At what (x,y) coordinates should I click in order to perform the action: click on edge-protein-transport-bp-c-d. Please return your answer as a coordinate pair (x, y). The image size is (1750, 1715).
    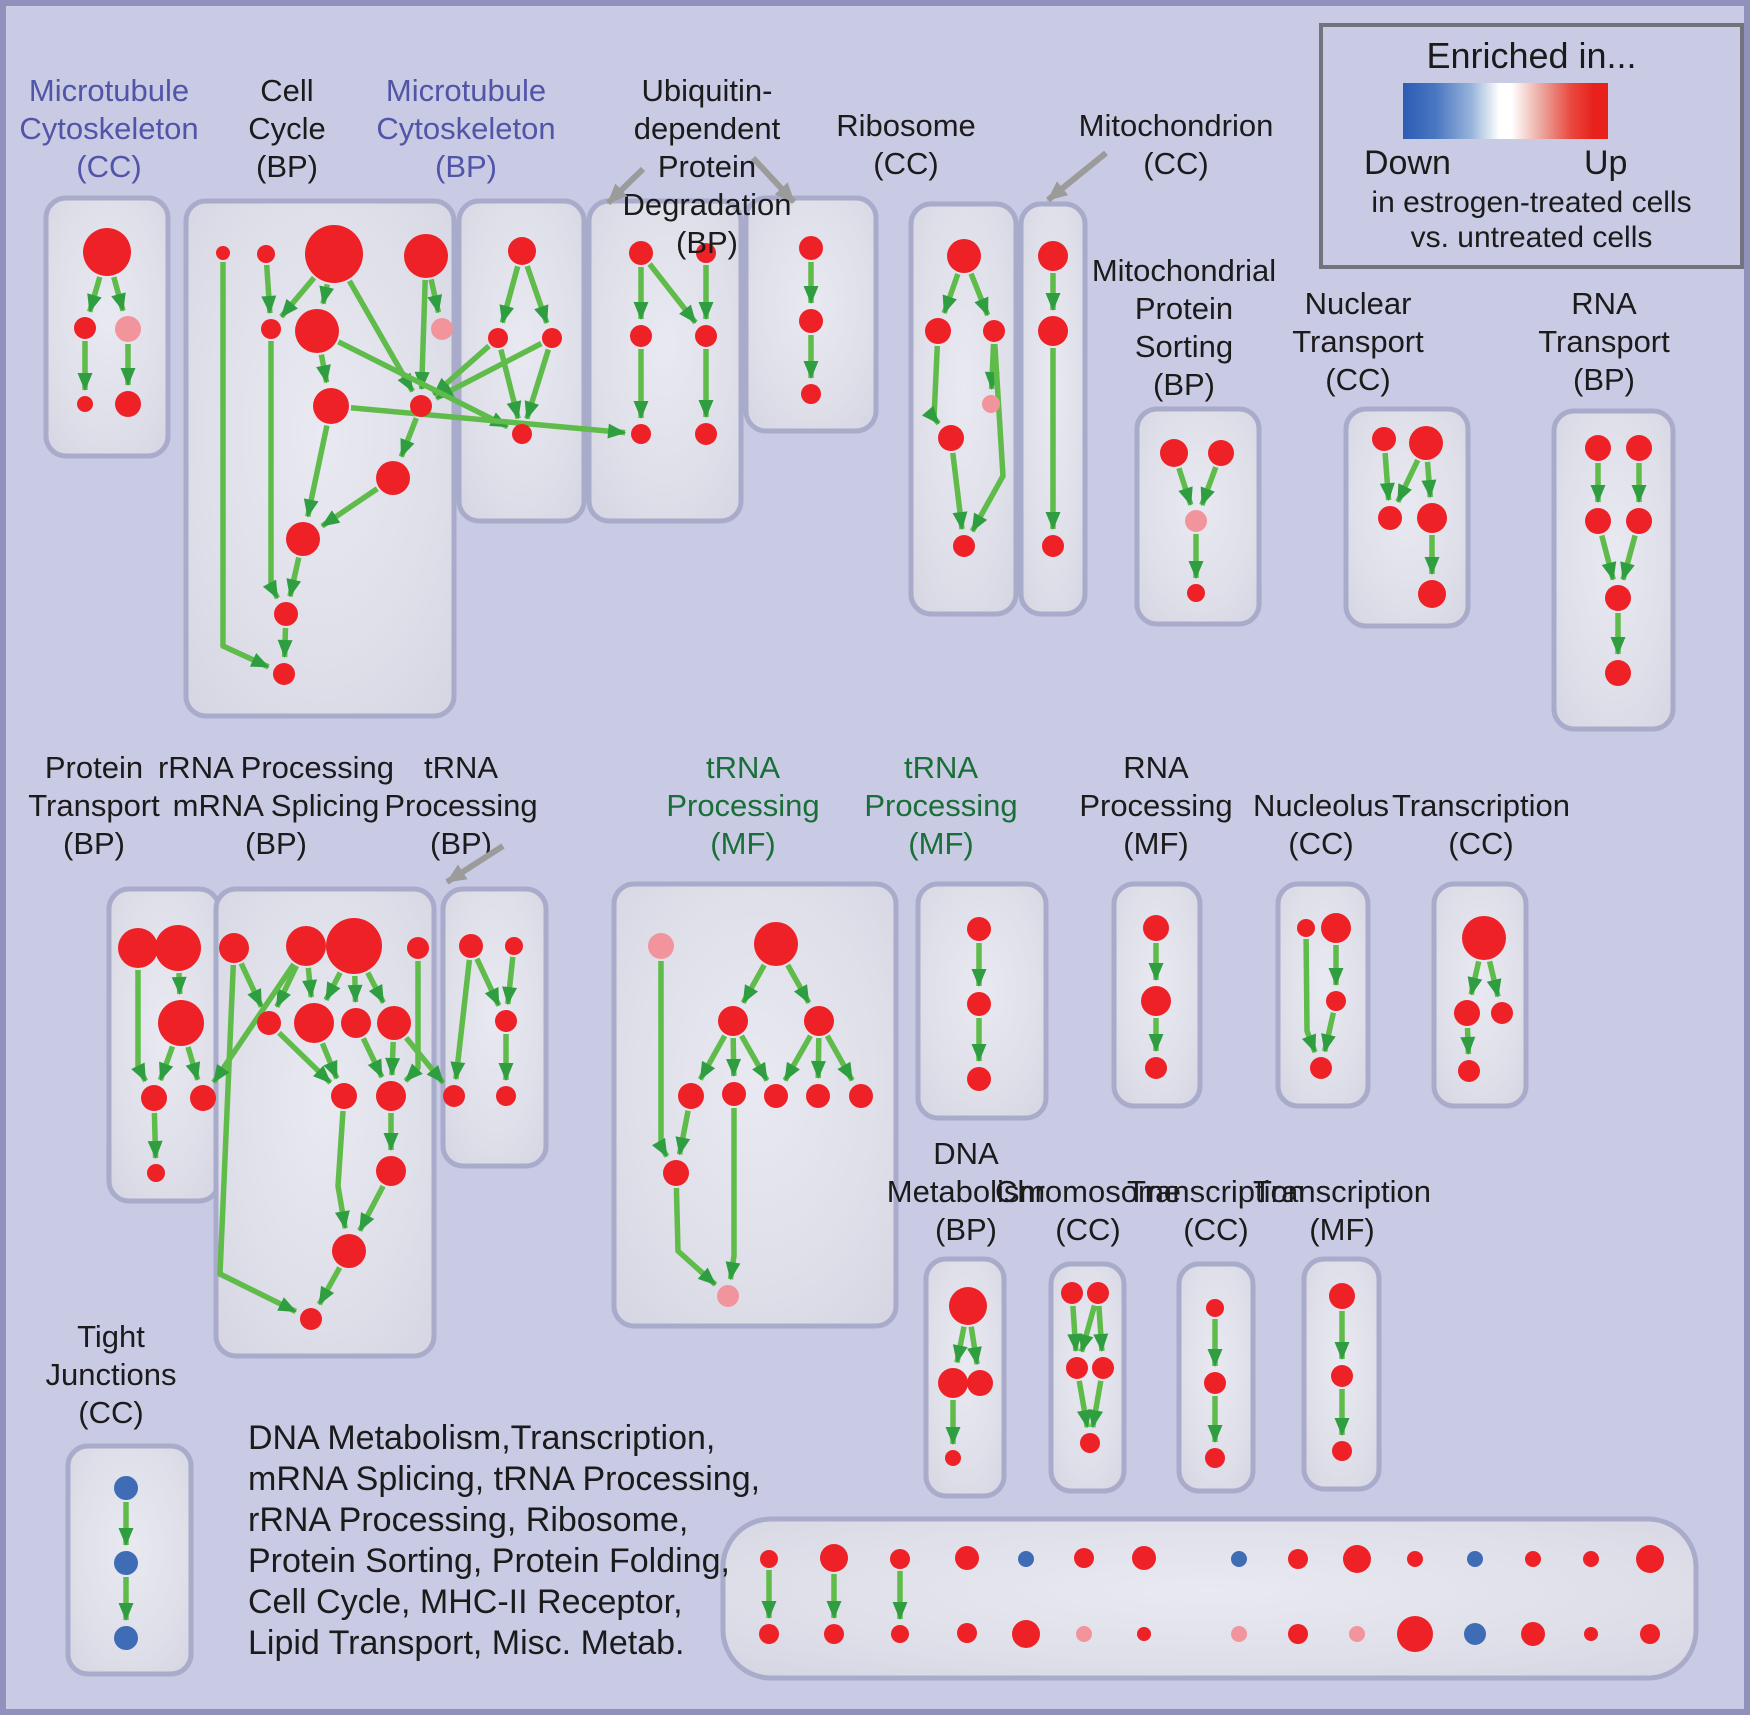
    Looking at the image, I should click on (166, 1063).